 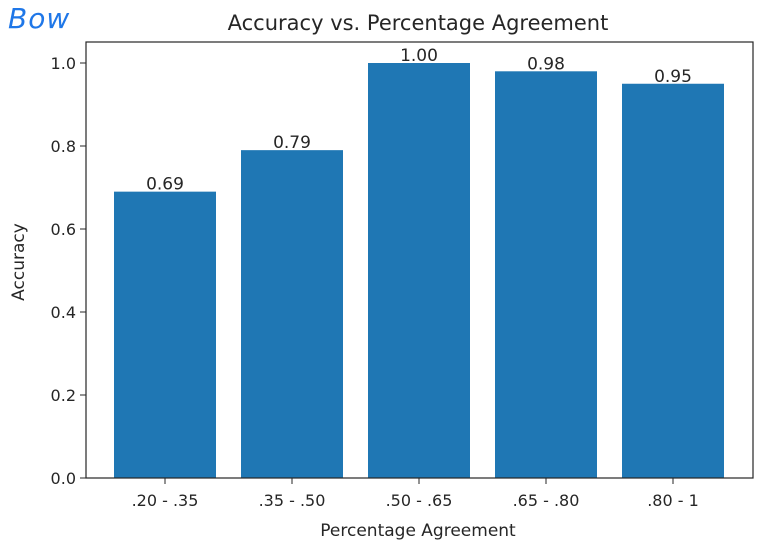 I want to click on x-tick-label: .50 - .65, so click(x=419, y=500).